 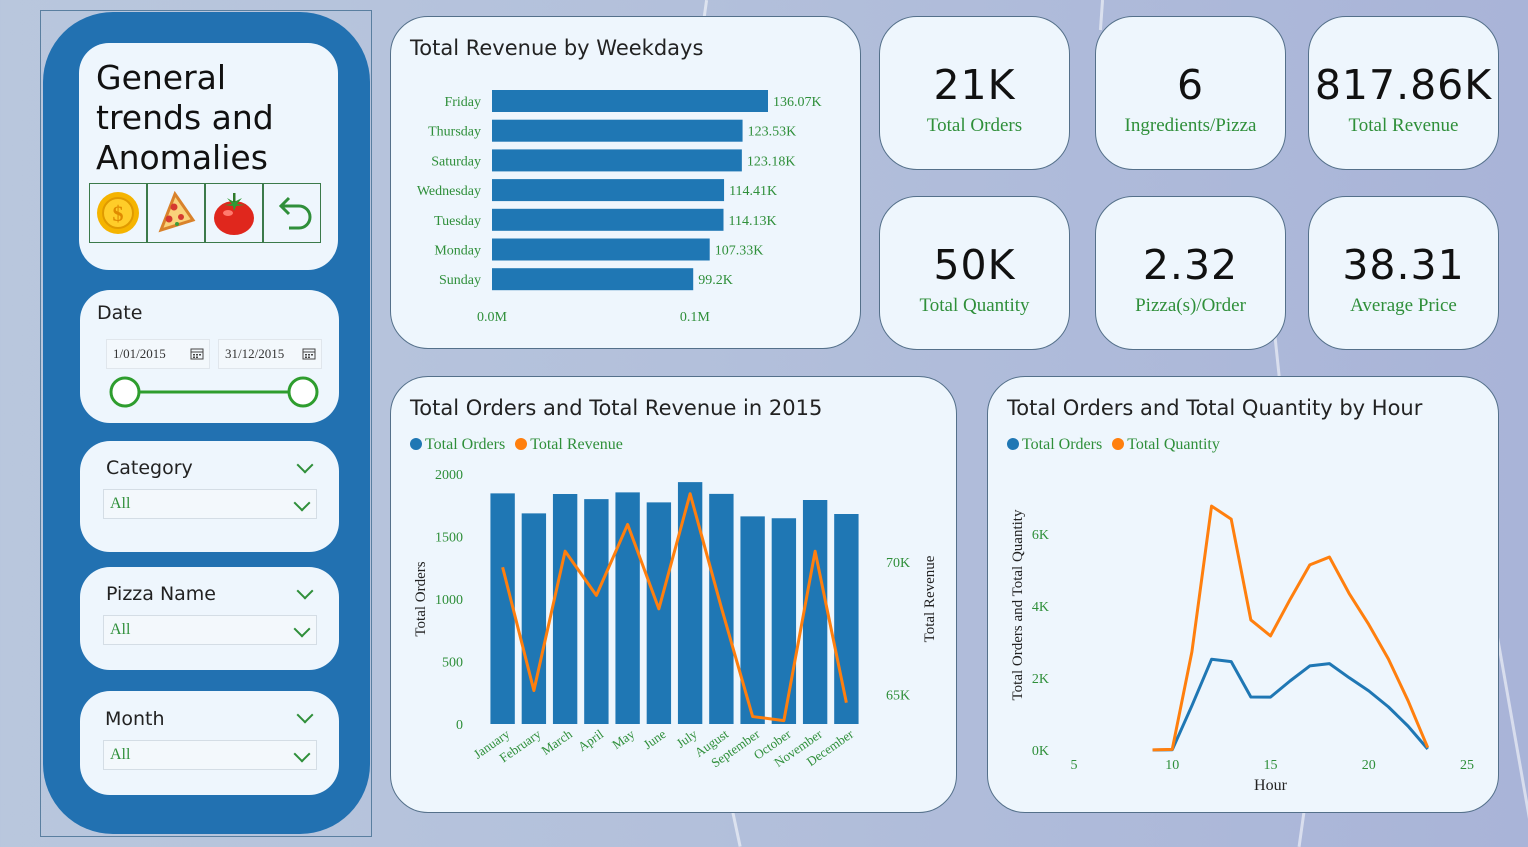 I want to click on kpi-label: Total Quantity, so click(x=974, y=305).